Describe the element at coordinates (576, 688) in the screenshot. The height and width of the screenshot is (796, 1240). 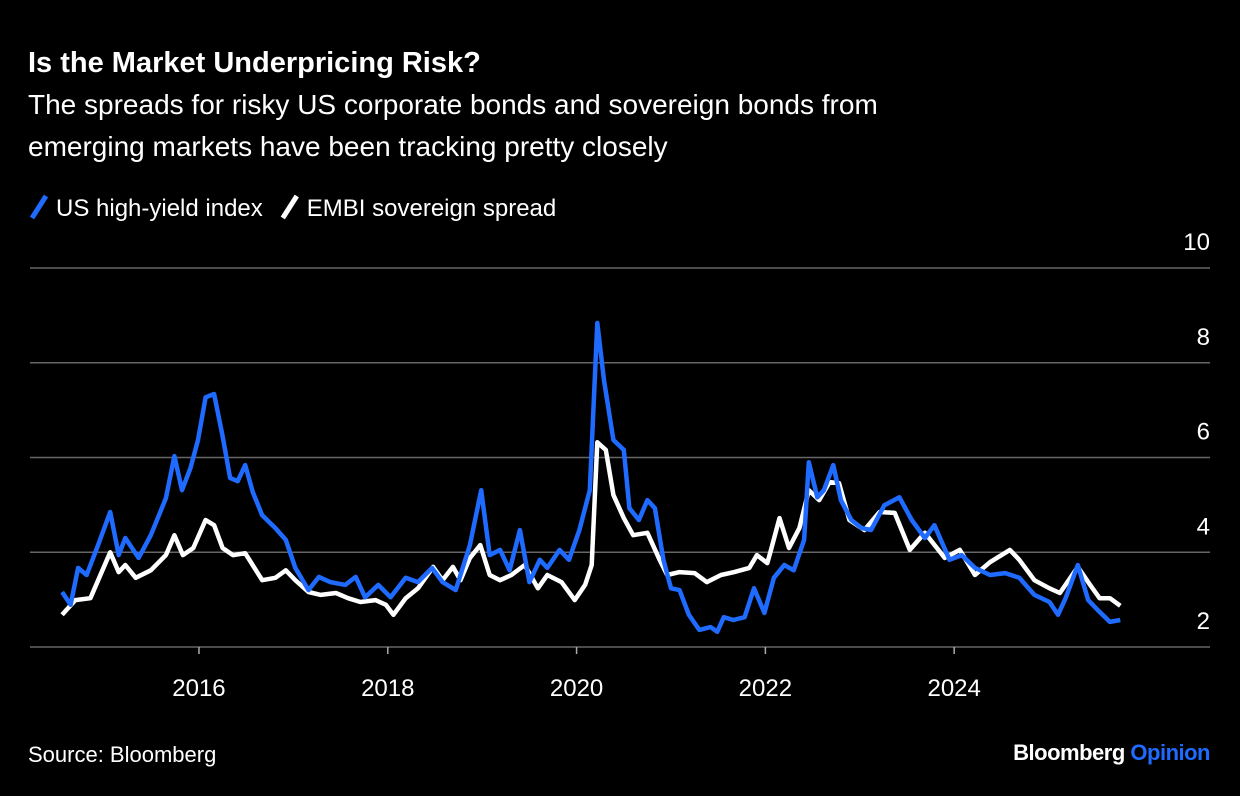
I see `x-tick-label: 2020` at that location.